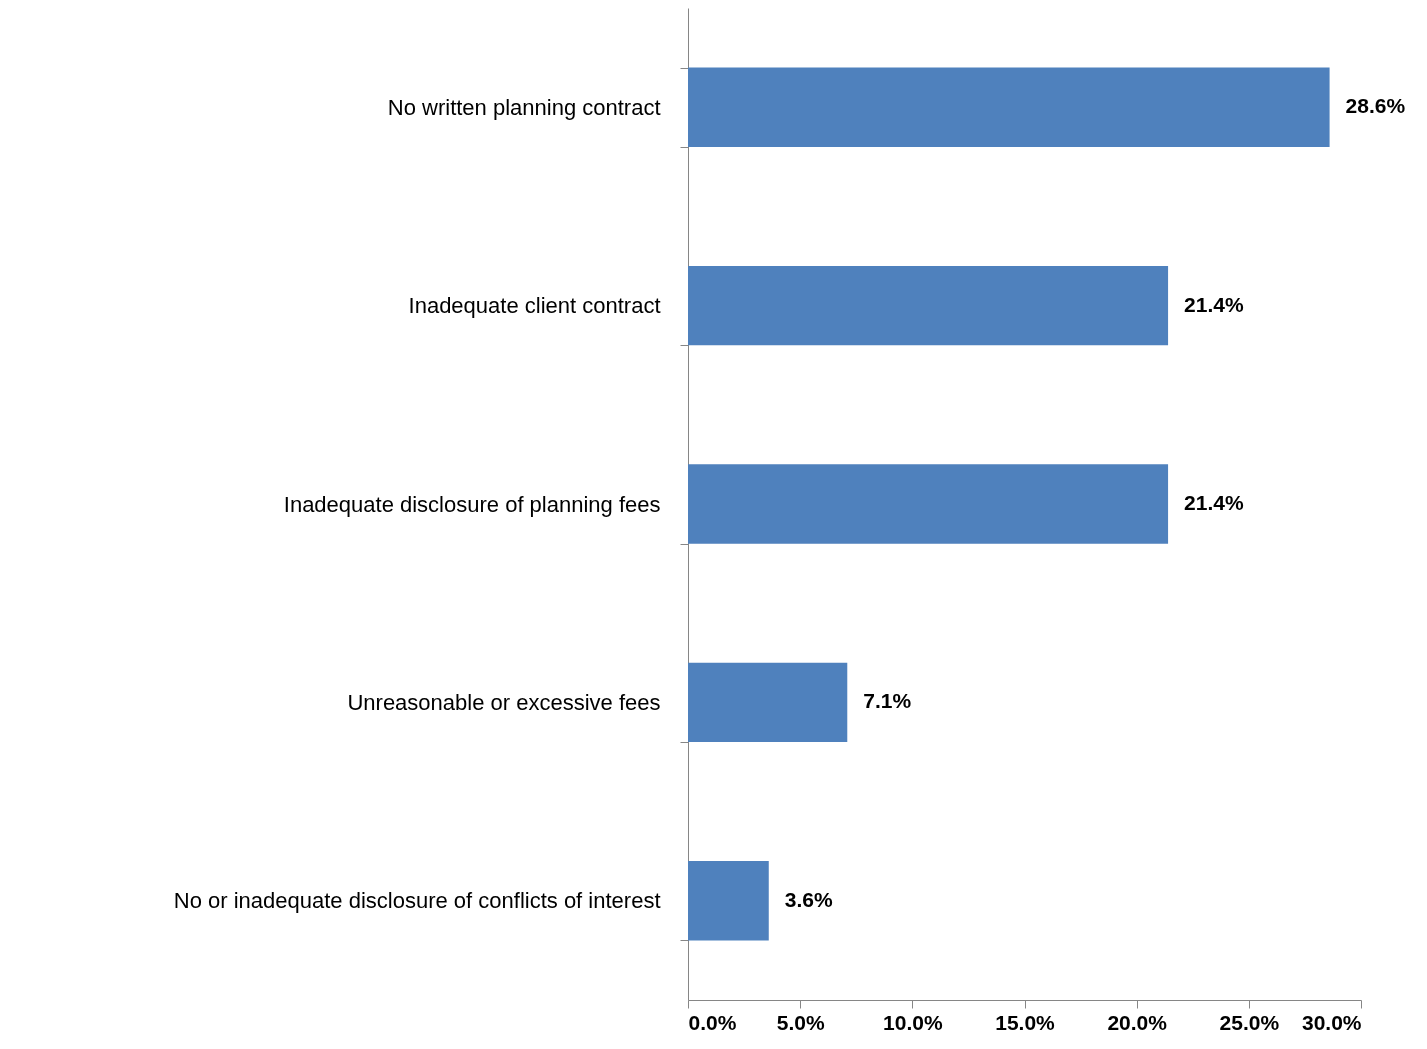 This screenshot has width=1427, height=1049. I want to click on x-tick-label: 30.0%, so click(1331, 1022).